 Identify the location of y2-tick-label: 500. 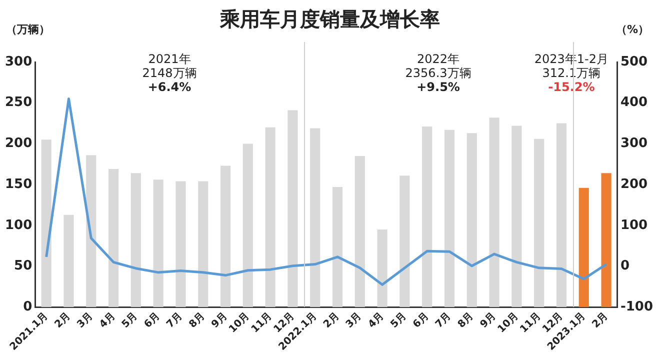
(634, 62).